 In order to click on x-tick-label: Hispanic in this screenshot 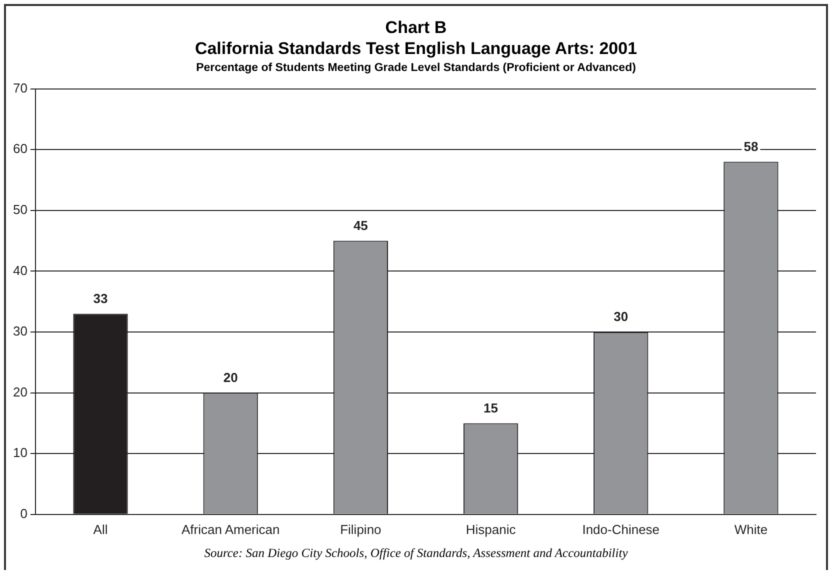, I will do `click(491, 529)`.